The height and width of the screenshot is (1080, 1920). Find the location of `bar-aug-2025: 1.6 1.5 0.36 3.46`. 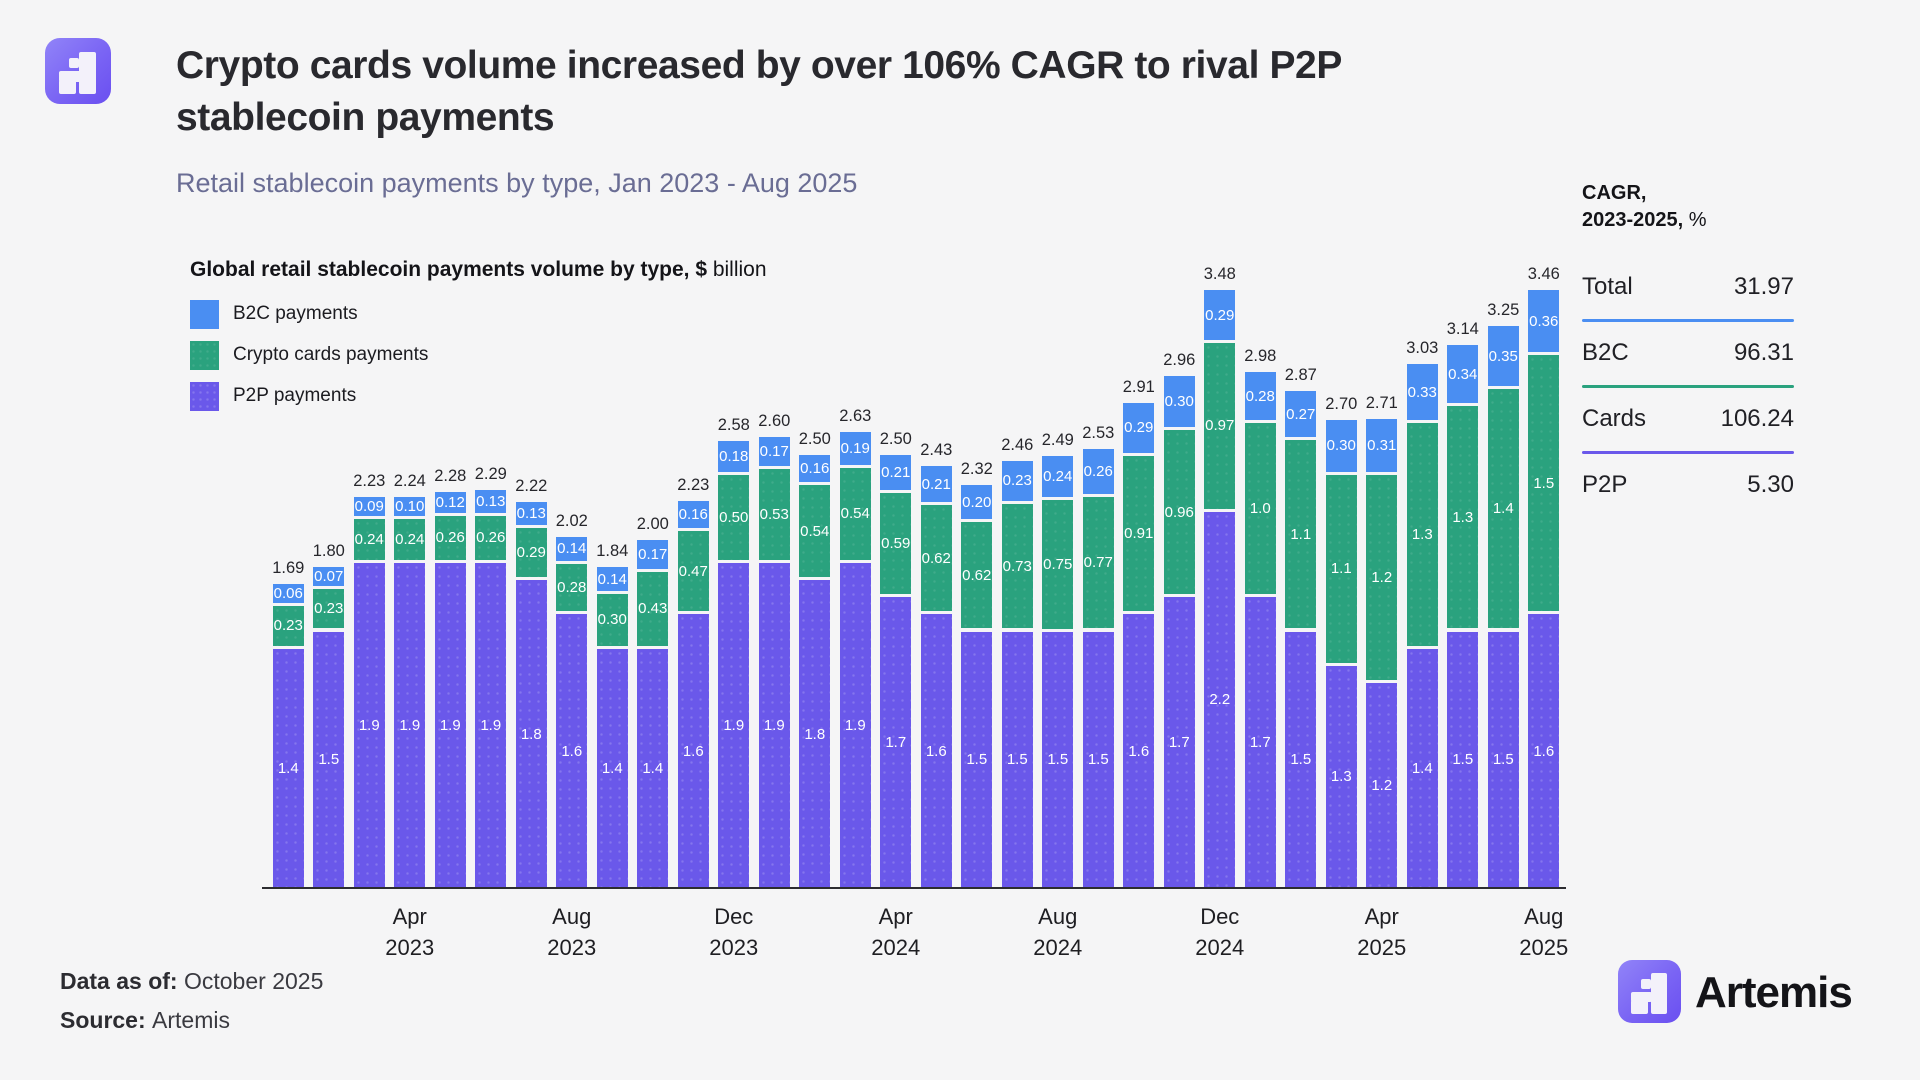

bar-aug-2025: 1.6 1.5 0.36 3.46 is located at coordinates (1544, 564).